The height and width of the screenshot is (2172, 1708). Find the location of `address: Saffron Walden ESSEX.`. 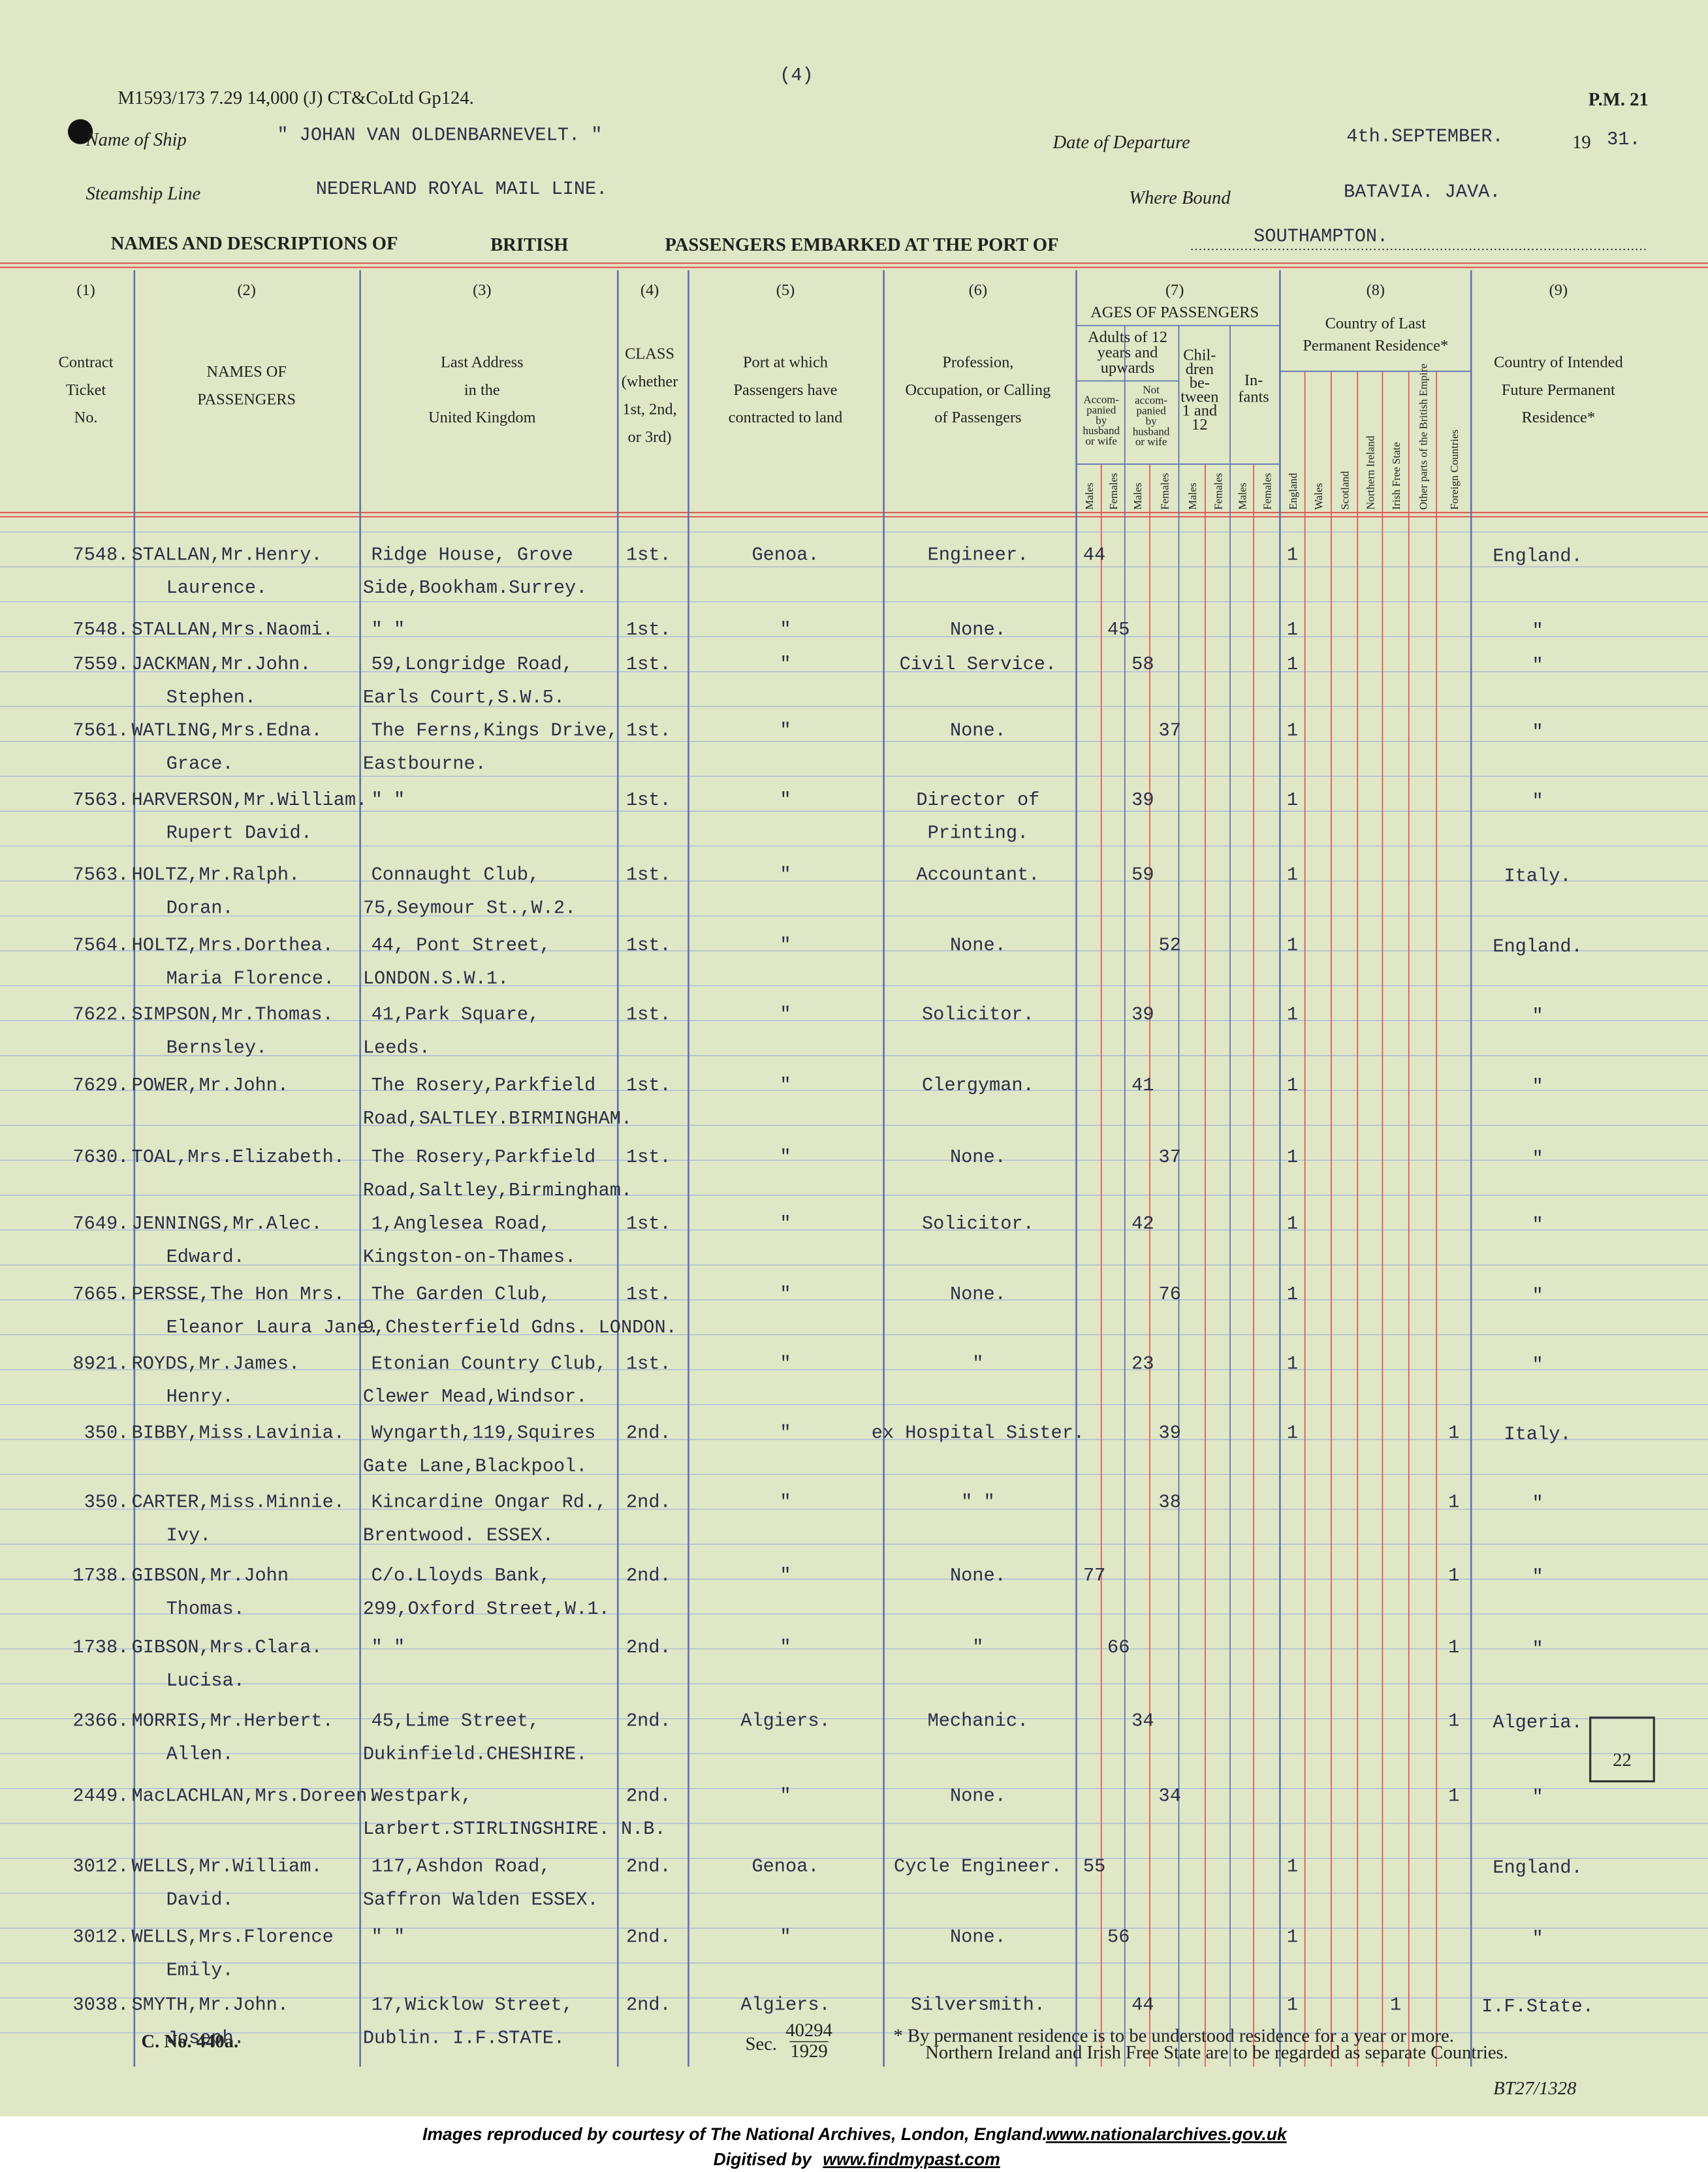

address: Saffron Walden ESSEX. is located at coordinates (481, 1899).